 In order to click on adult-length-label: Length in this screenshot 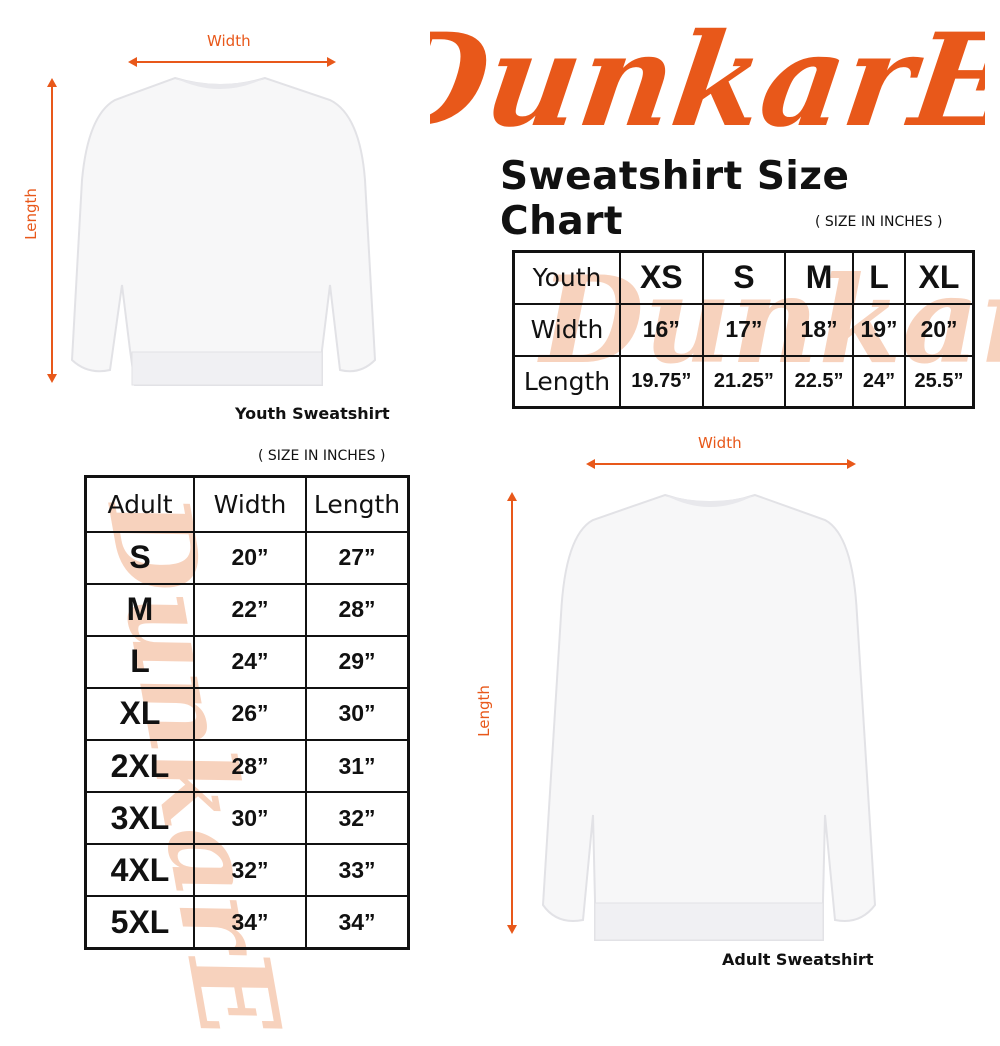, I will do `click(483, 711)`.